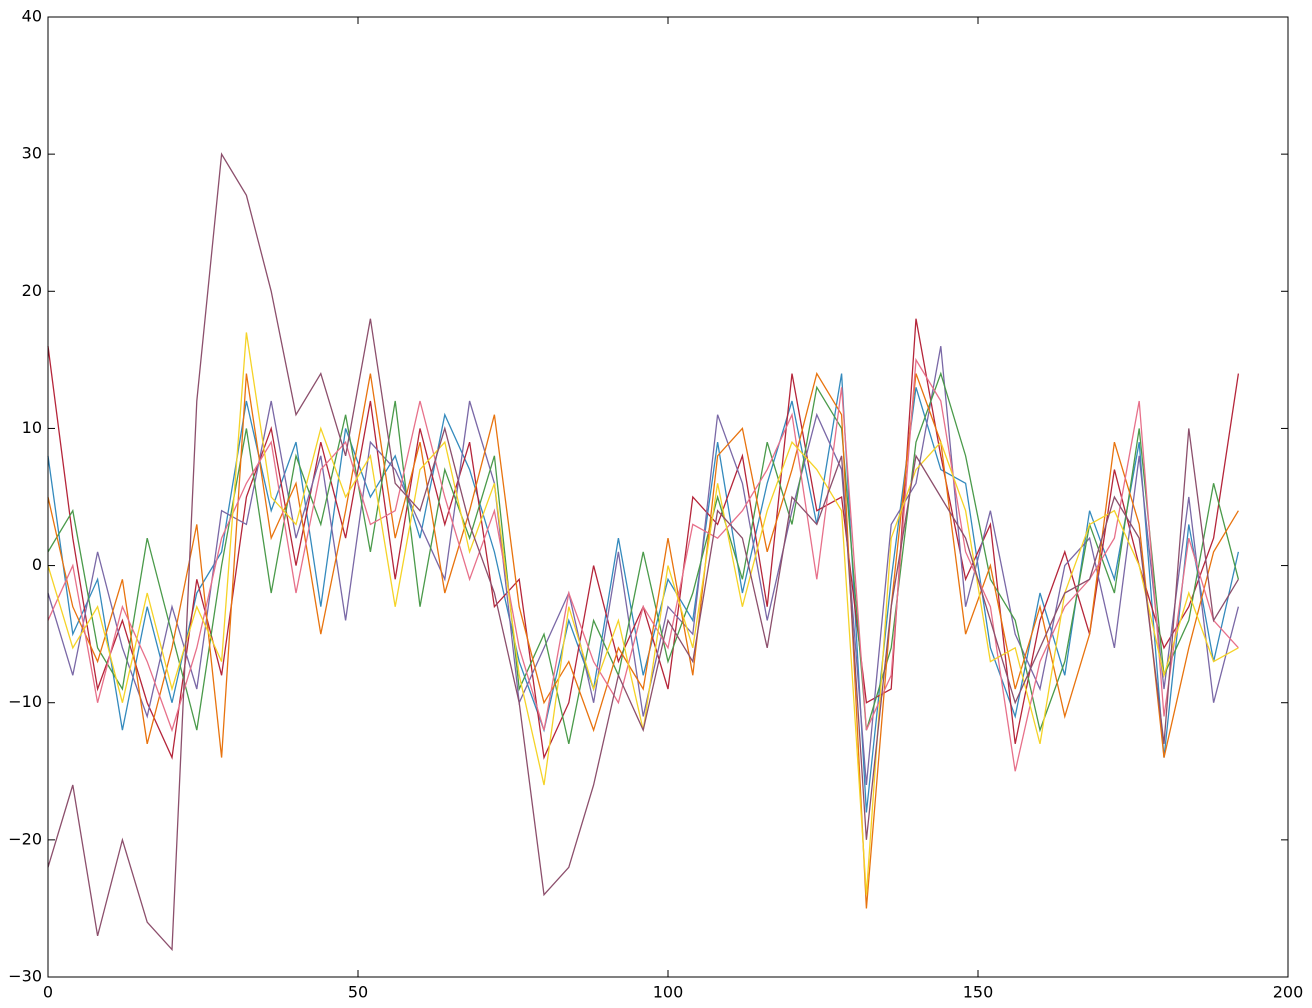 The height and width of the screenshot is (1008, 1312). What do you see at coordinates (358, 992) in the screenshot?
I see `x-tick-label: 50` at bounding box center [358, 992].